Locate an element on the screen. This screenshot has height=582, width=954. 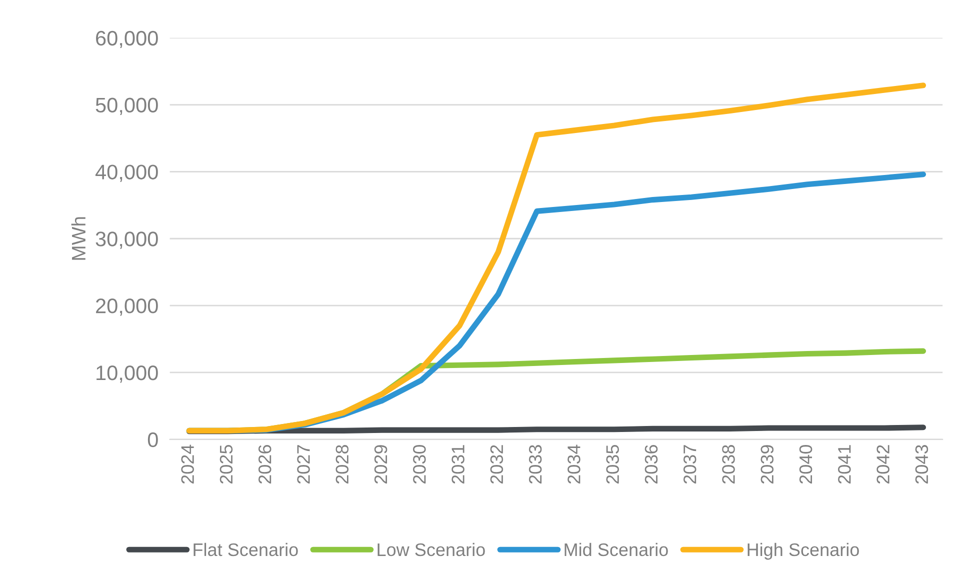
x-tick-label: 2033 is located at coordinates (535, 464).